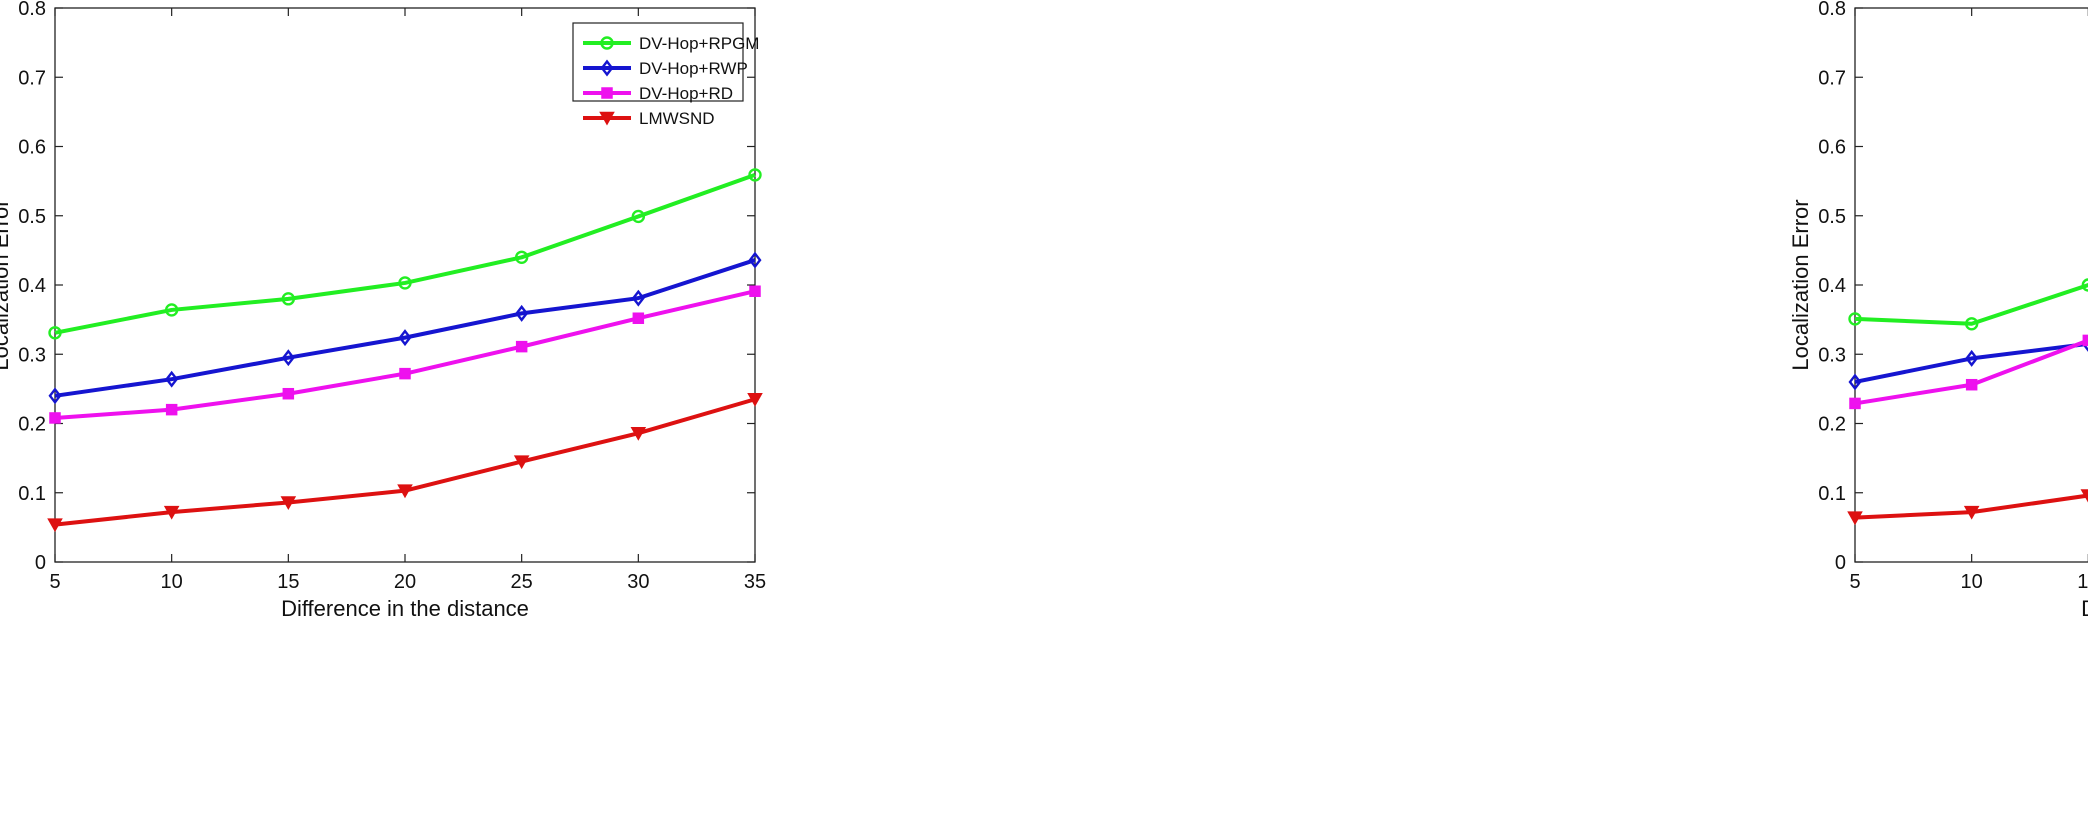 This screenshot has height=815, width=2088. What do you see at coordinates (699, 43) in the screenshot?
I see `legend-label: DV-Hop+RPGM` at bounding box center [699, 43].